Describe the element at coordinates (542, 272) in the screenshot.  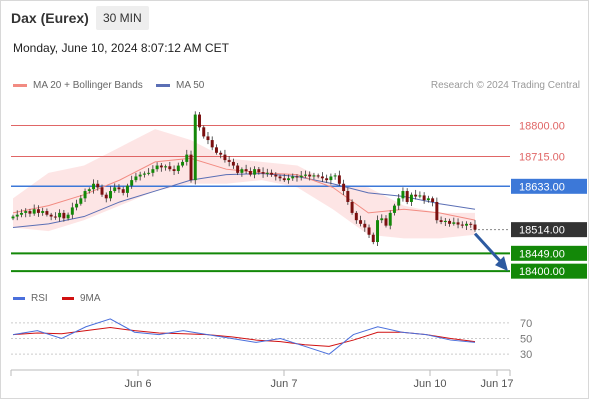
I see `level-label: 18400.00` at that location.